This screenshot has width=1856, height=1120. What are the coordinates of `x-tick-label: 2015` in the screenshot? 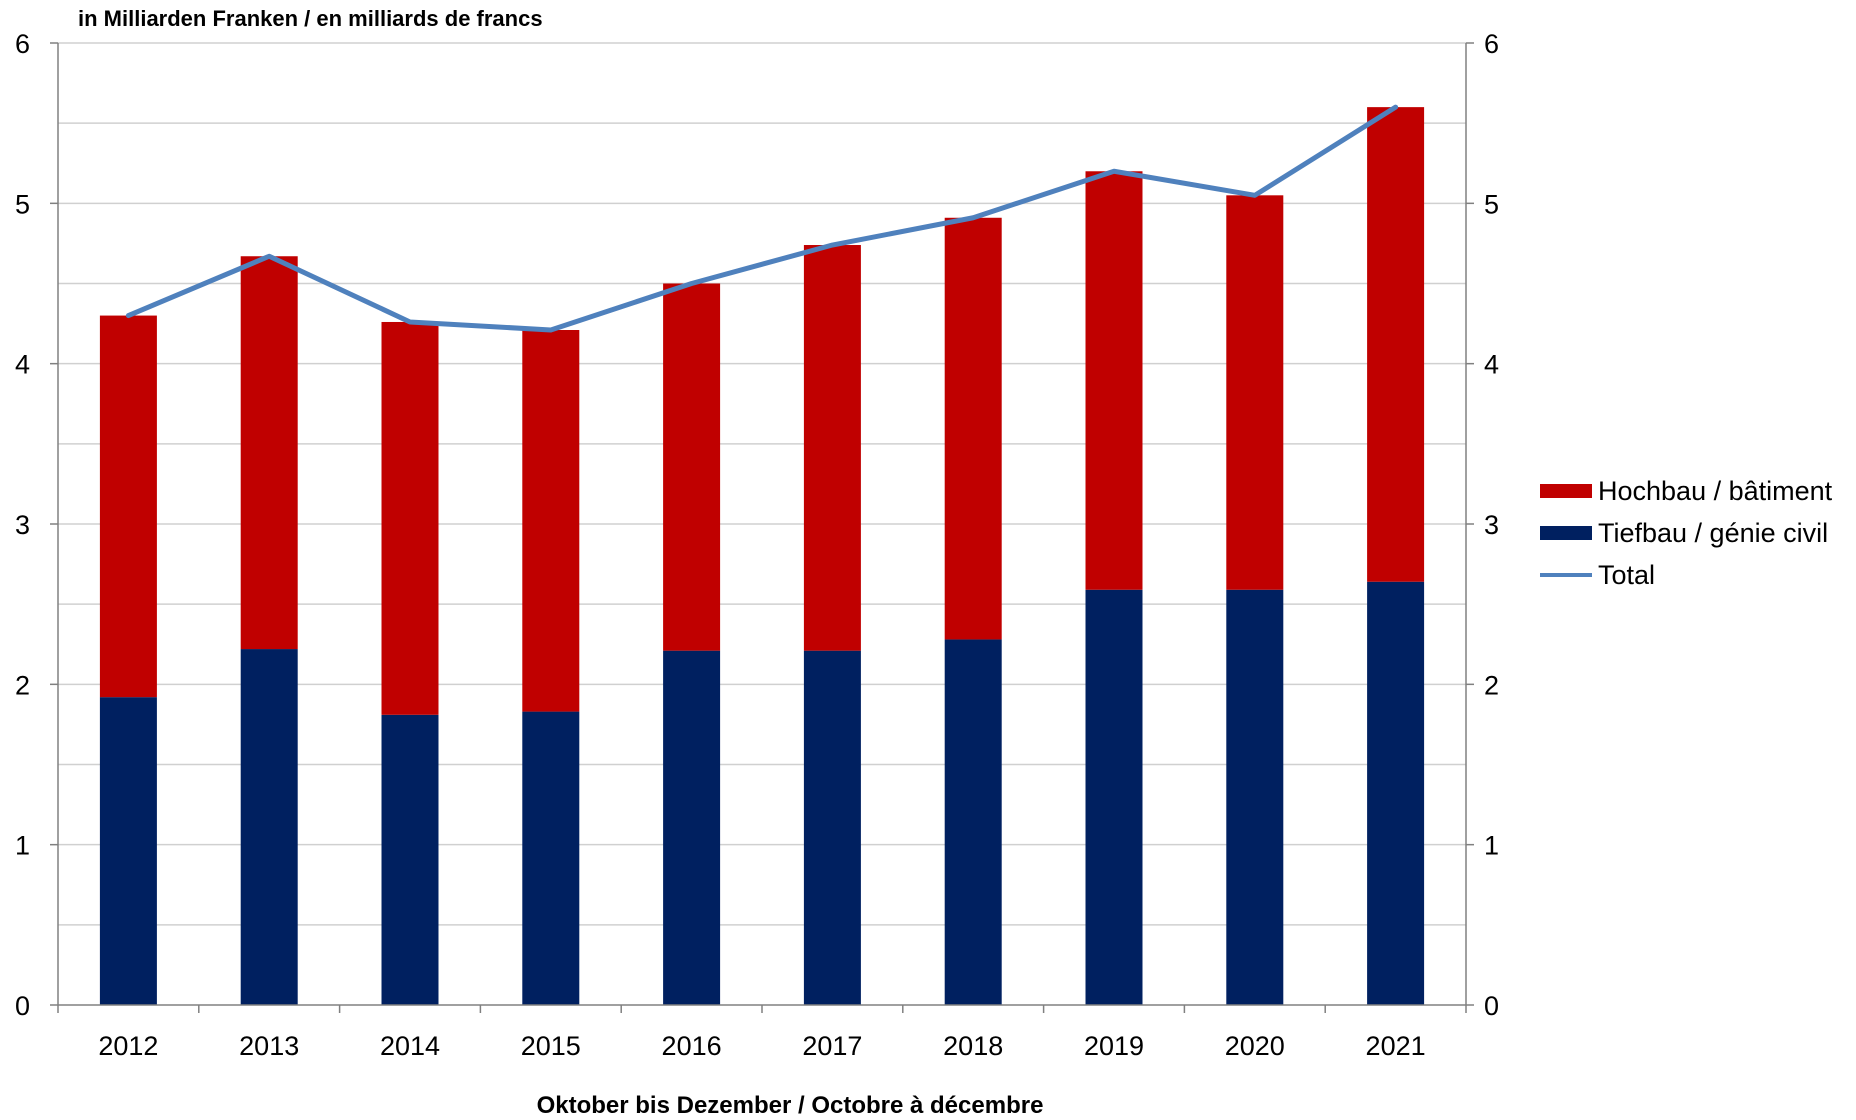 It's located at (551, 1046).